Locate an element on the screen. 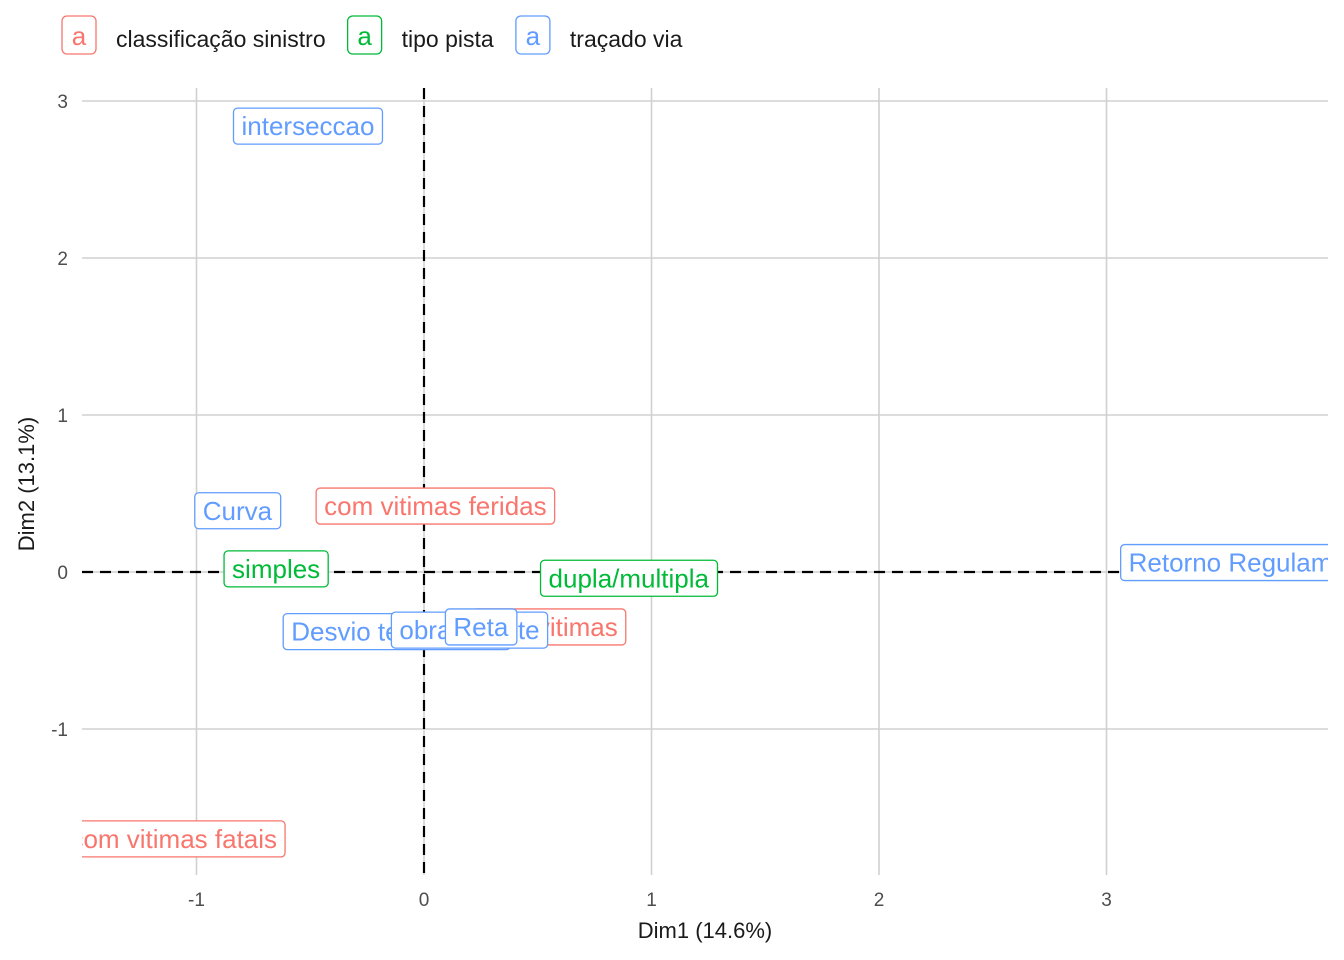  point-label-2-4: Reta is located at coordinates (481, 627).